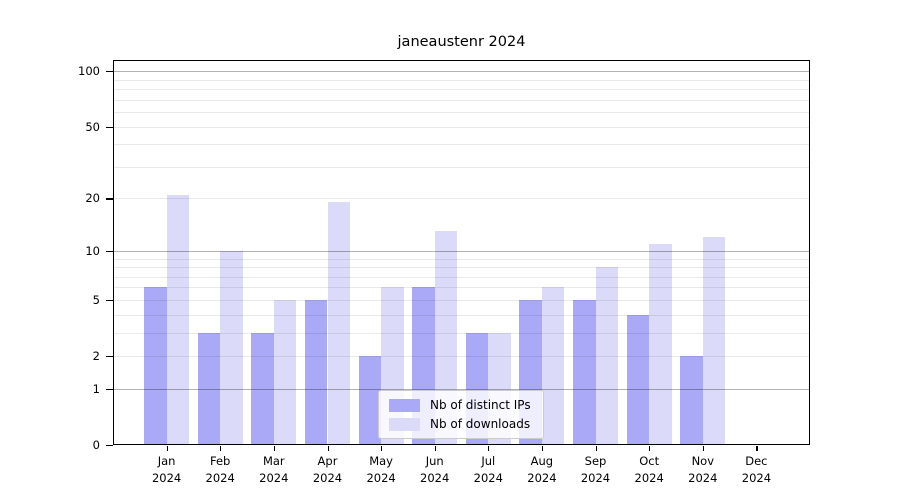  Describe the element at coordinates (285, 372) in the screenshot. I see `bar-mar-nb-of-downloads` at that location.